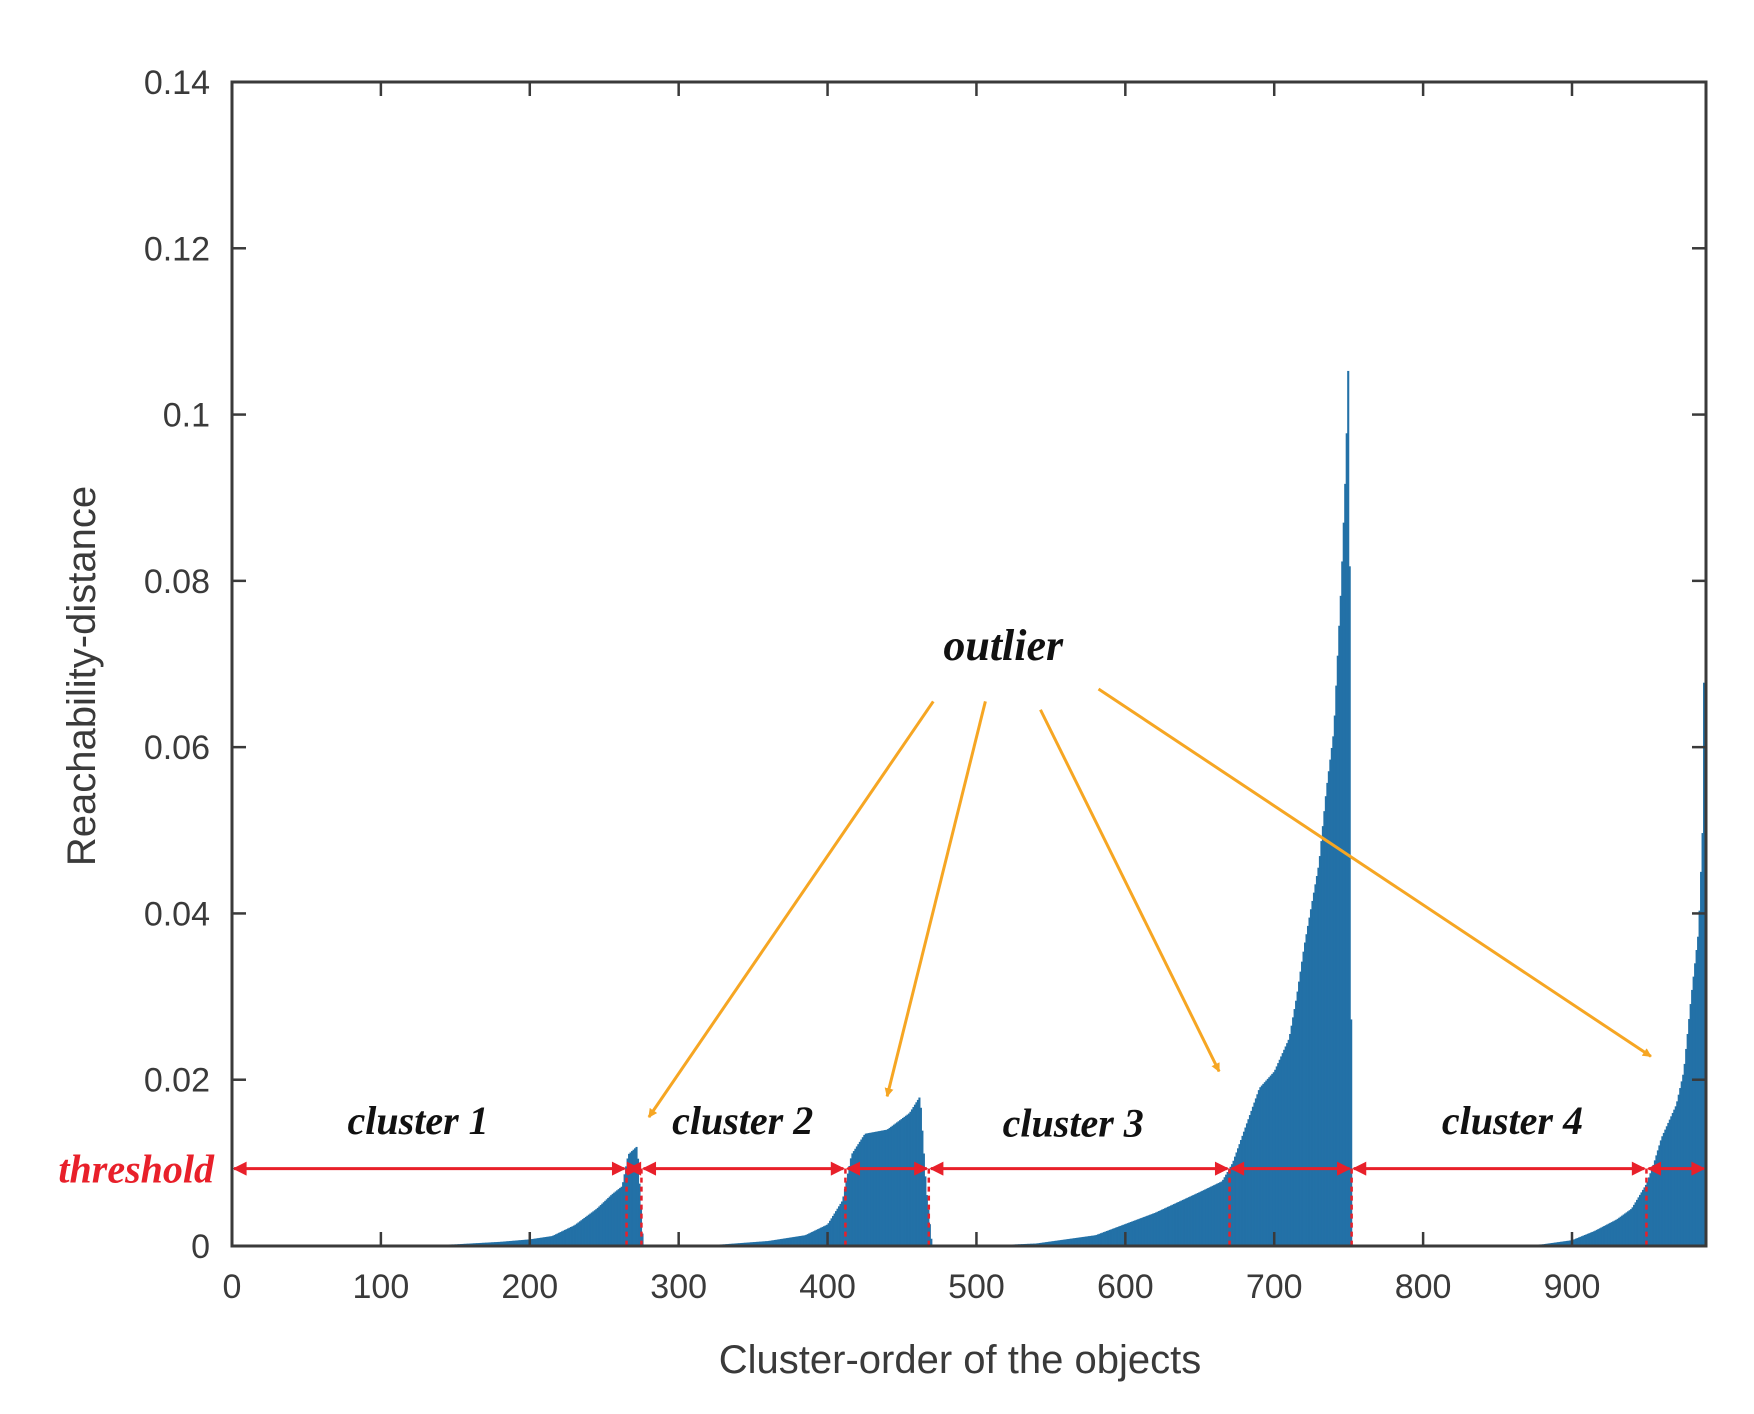  I want to click on y-tick-label: 0.1, so click(186, 416).